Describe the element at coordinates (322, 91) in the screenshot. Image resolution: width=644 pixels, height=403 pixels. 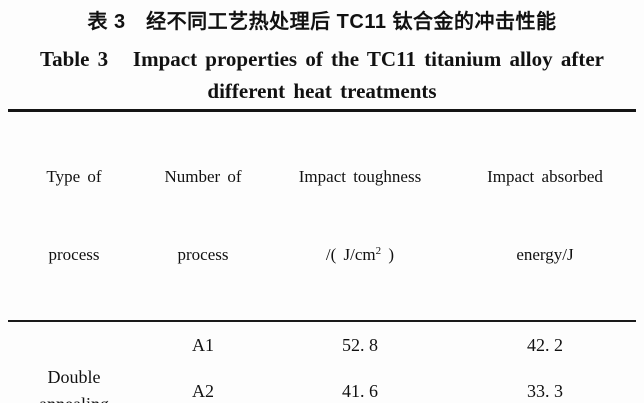
I see `table-caption-english-line2: different heat treatments` at that location.